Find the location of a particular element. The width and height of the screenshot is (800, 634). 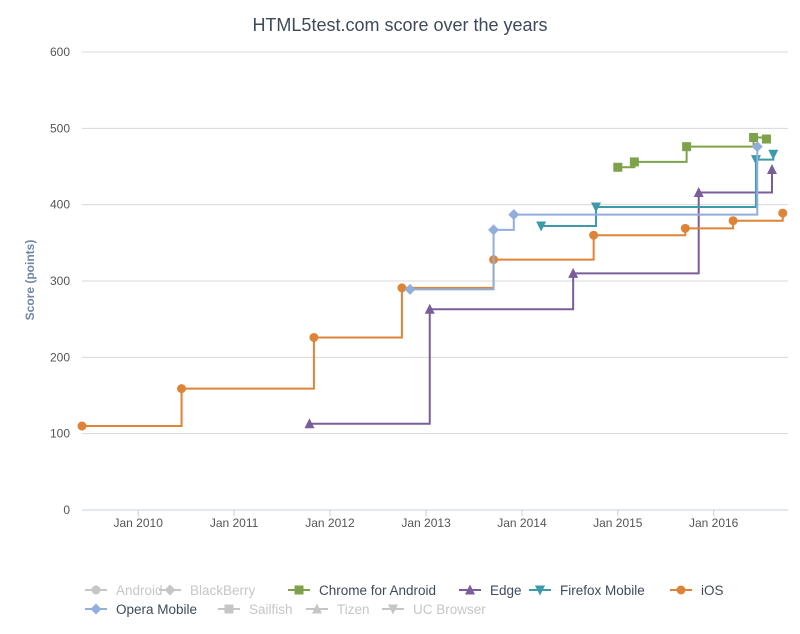

legend-label: Edge is located at coordinates (506, 590).